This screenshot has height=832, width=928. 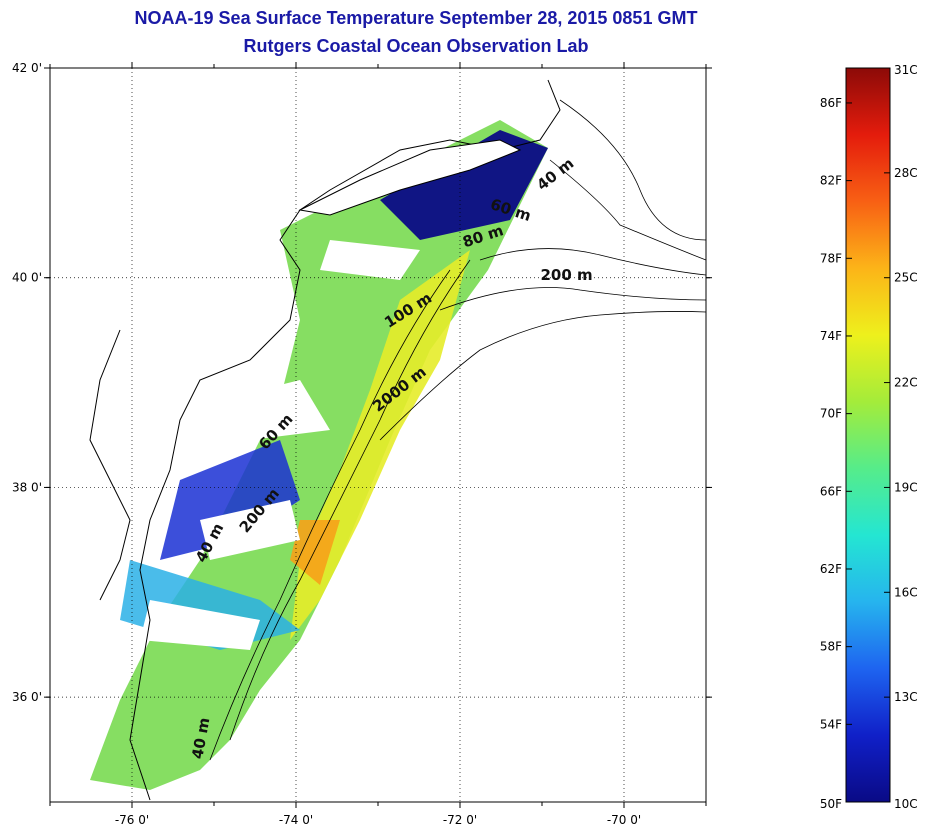 What do you see at coordinates (831, 336) in the screenshot?
I see `colorbar-fahrenheit-label: 74F` at bounding box center [831, 336].